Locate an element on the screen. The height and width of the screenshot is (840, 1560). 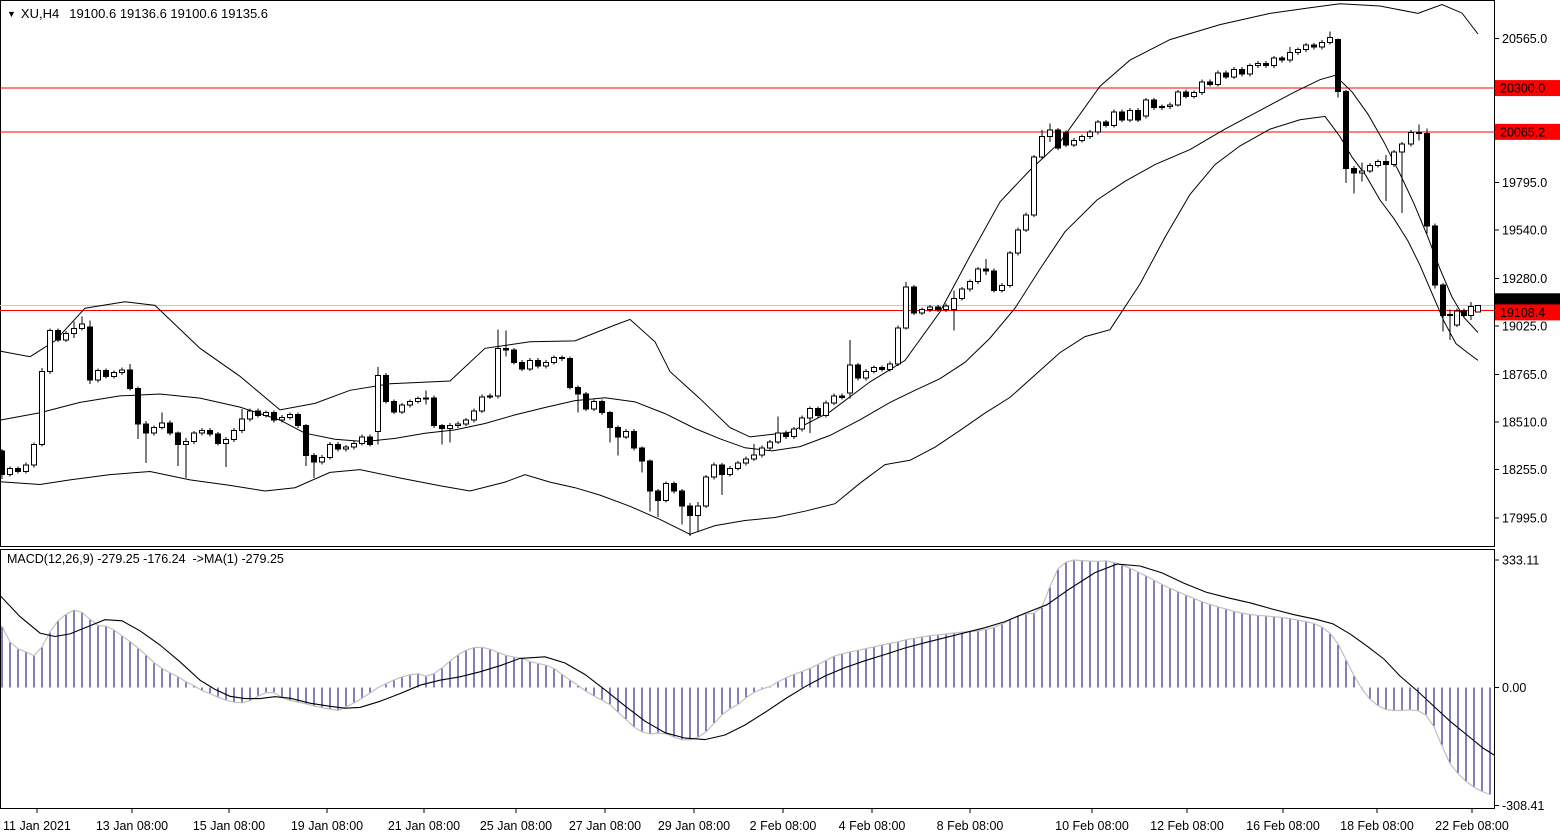
macd-tick-label: 333.11 is located at coordinates (1520, 560).